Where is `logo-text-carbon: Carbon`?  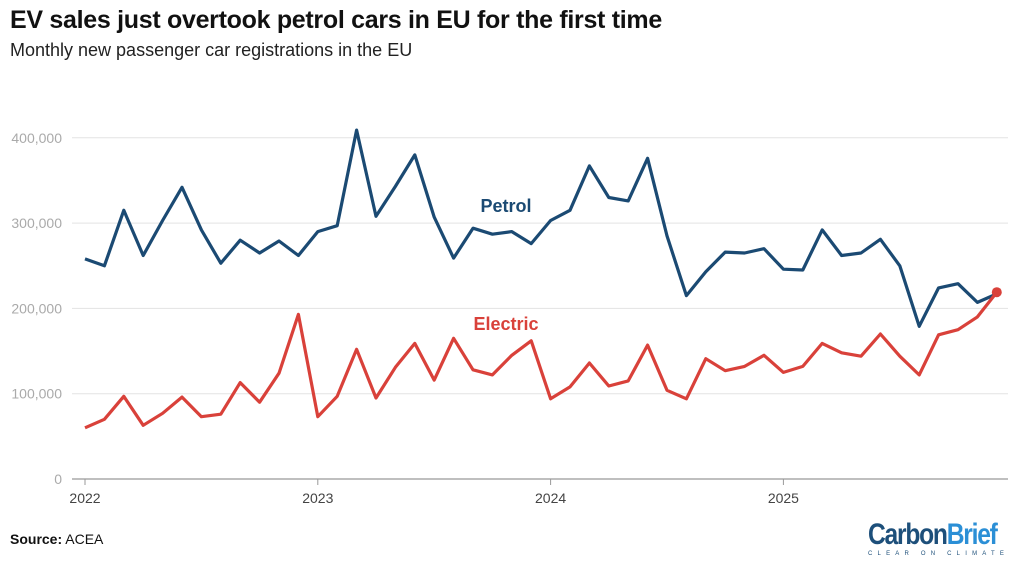 logo-text-carbon: Carbon is located at coordinates (908, 534).